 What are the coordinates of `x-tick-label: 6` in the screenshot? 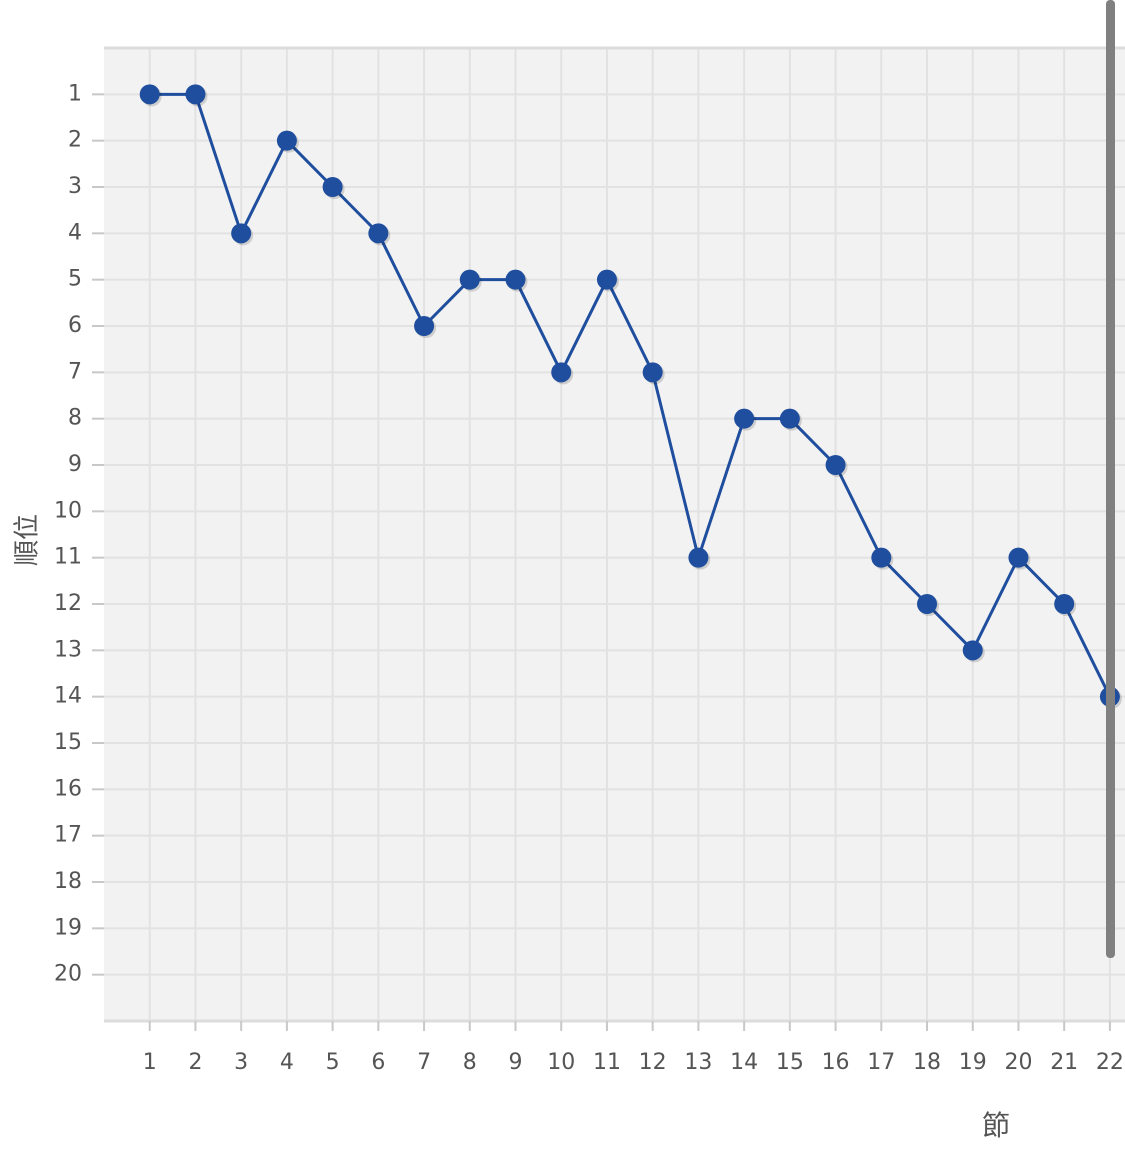 It's located at (378, 1062).